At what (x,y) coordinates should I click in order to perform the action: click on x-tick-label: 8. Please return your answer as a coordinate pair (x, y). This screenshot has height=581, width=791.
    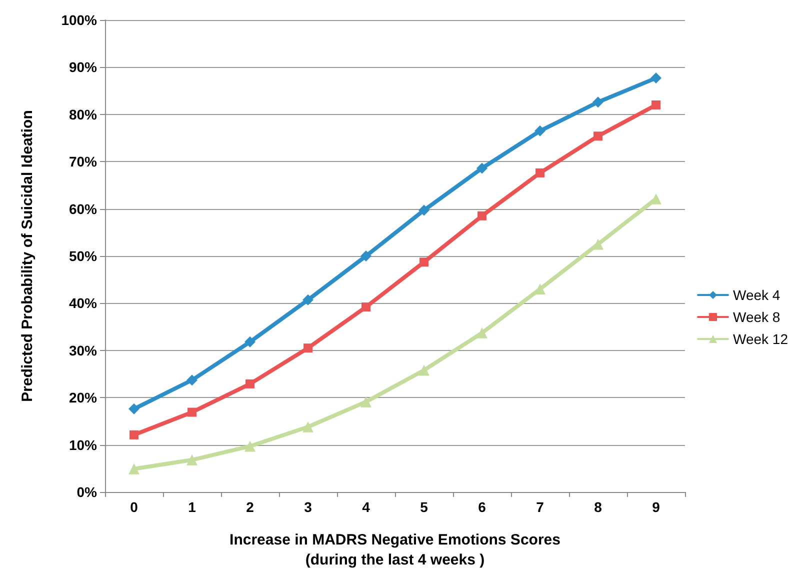
    Looking at the image, I should click on (598, 507).